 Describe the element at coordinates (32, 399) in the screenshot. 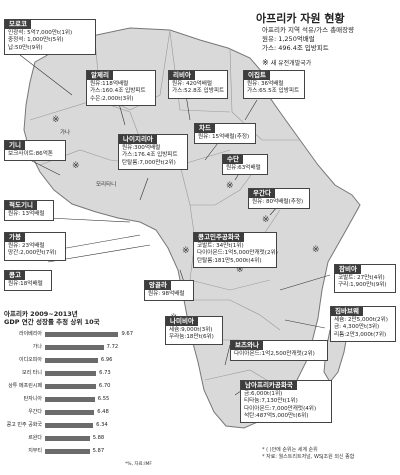

I see `category-label: 탄자니아` at that location.